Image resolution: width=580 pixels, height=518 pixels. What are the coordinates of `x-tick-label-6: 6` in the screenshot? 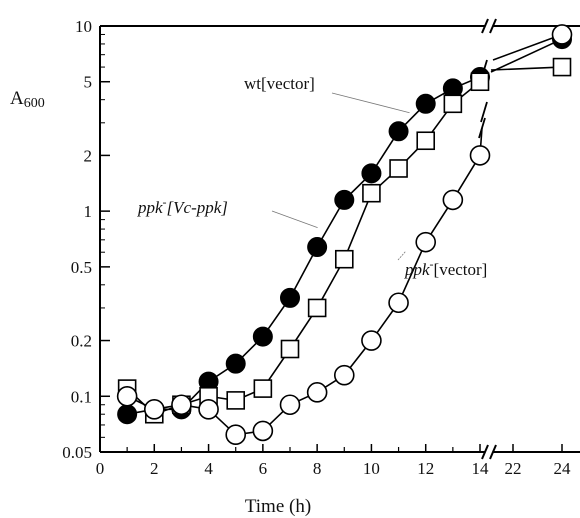 It's located at (263, 468).